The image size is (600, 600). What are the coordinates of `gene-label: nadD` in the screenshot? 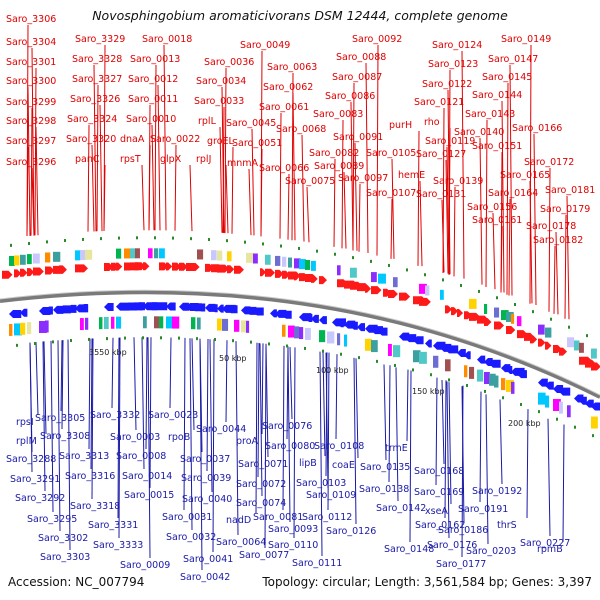 It's located at (238, 520).